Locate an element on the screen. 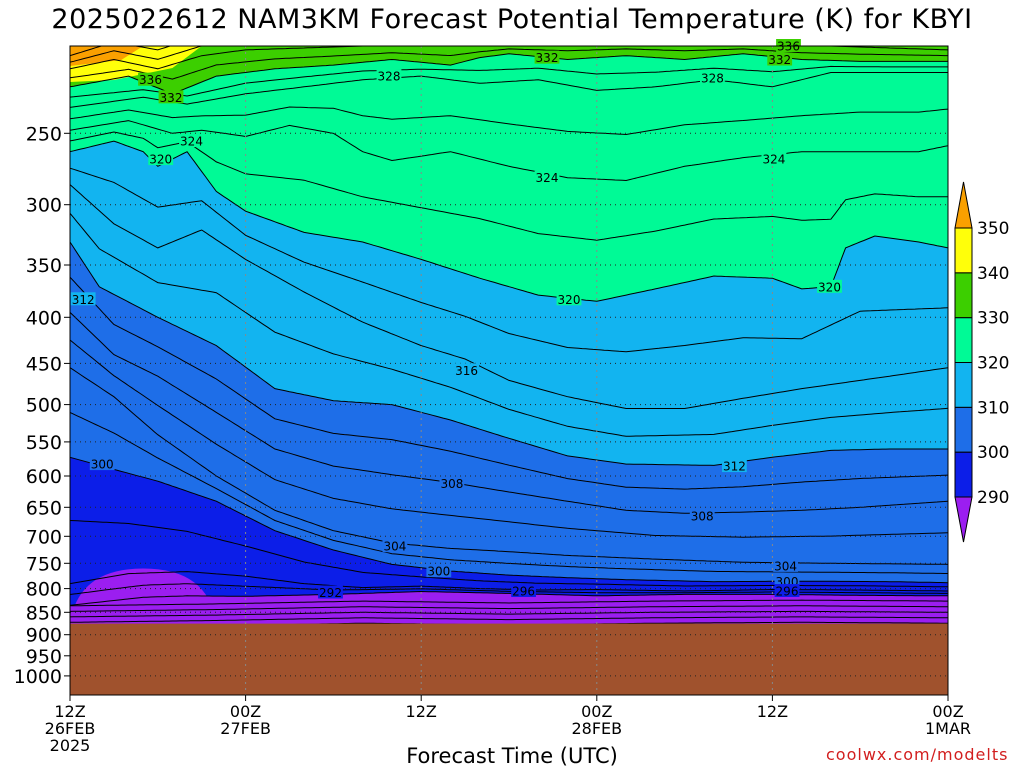  colorbar: 290 300 310 320 330 340 350 is located at coordinates (981, 362).